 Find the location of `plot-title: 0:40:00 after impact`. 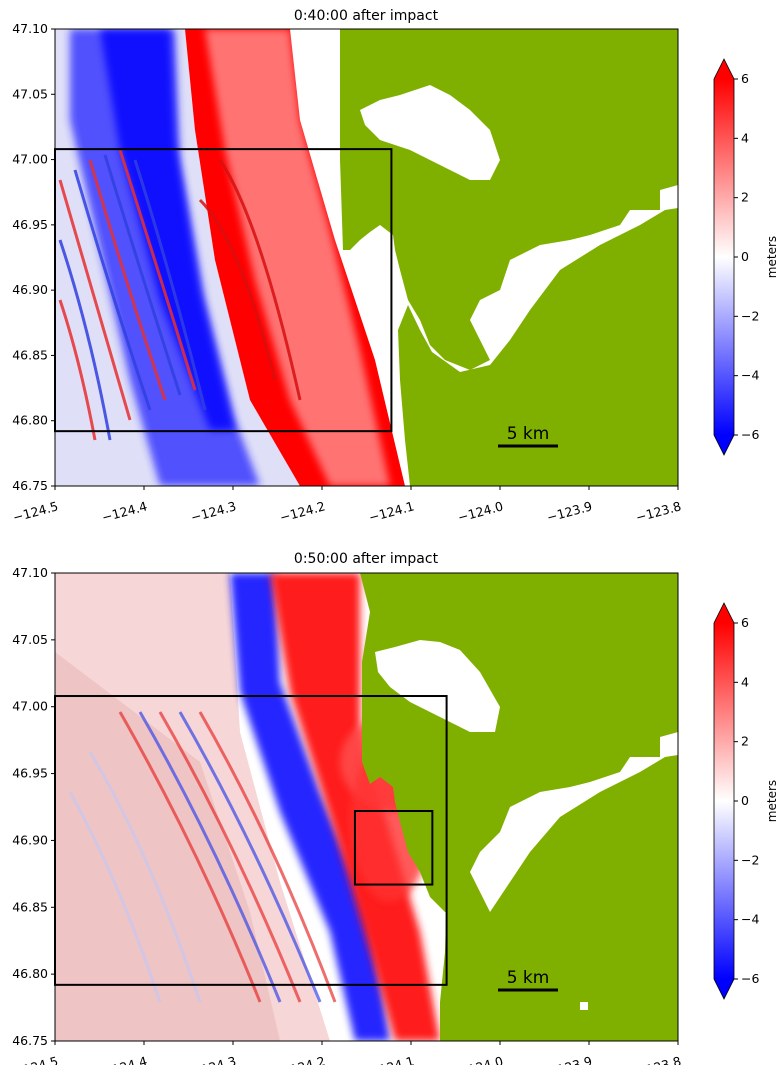

plot-title: 0:40:00 after impact is located at coordinates (366, 16).